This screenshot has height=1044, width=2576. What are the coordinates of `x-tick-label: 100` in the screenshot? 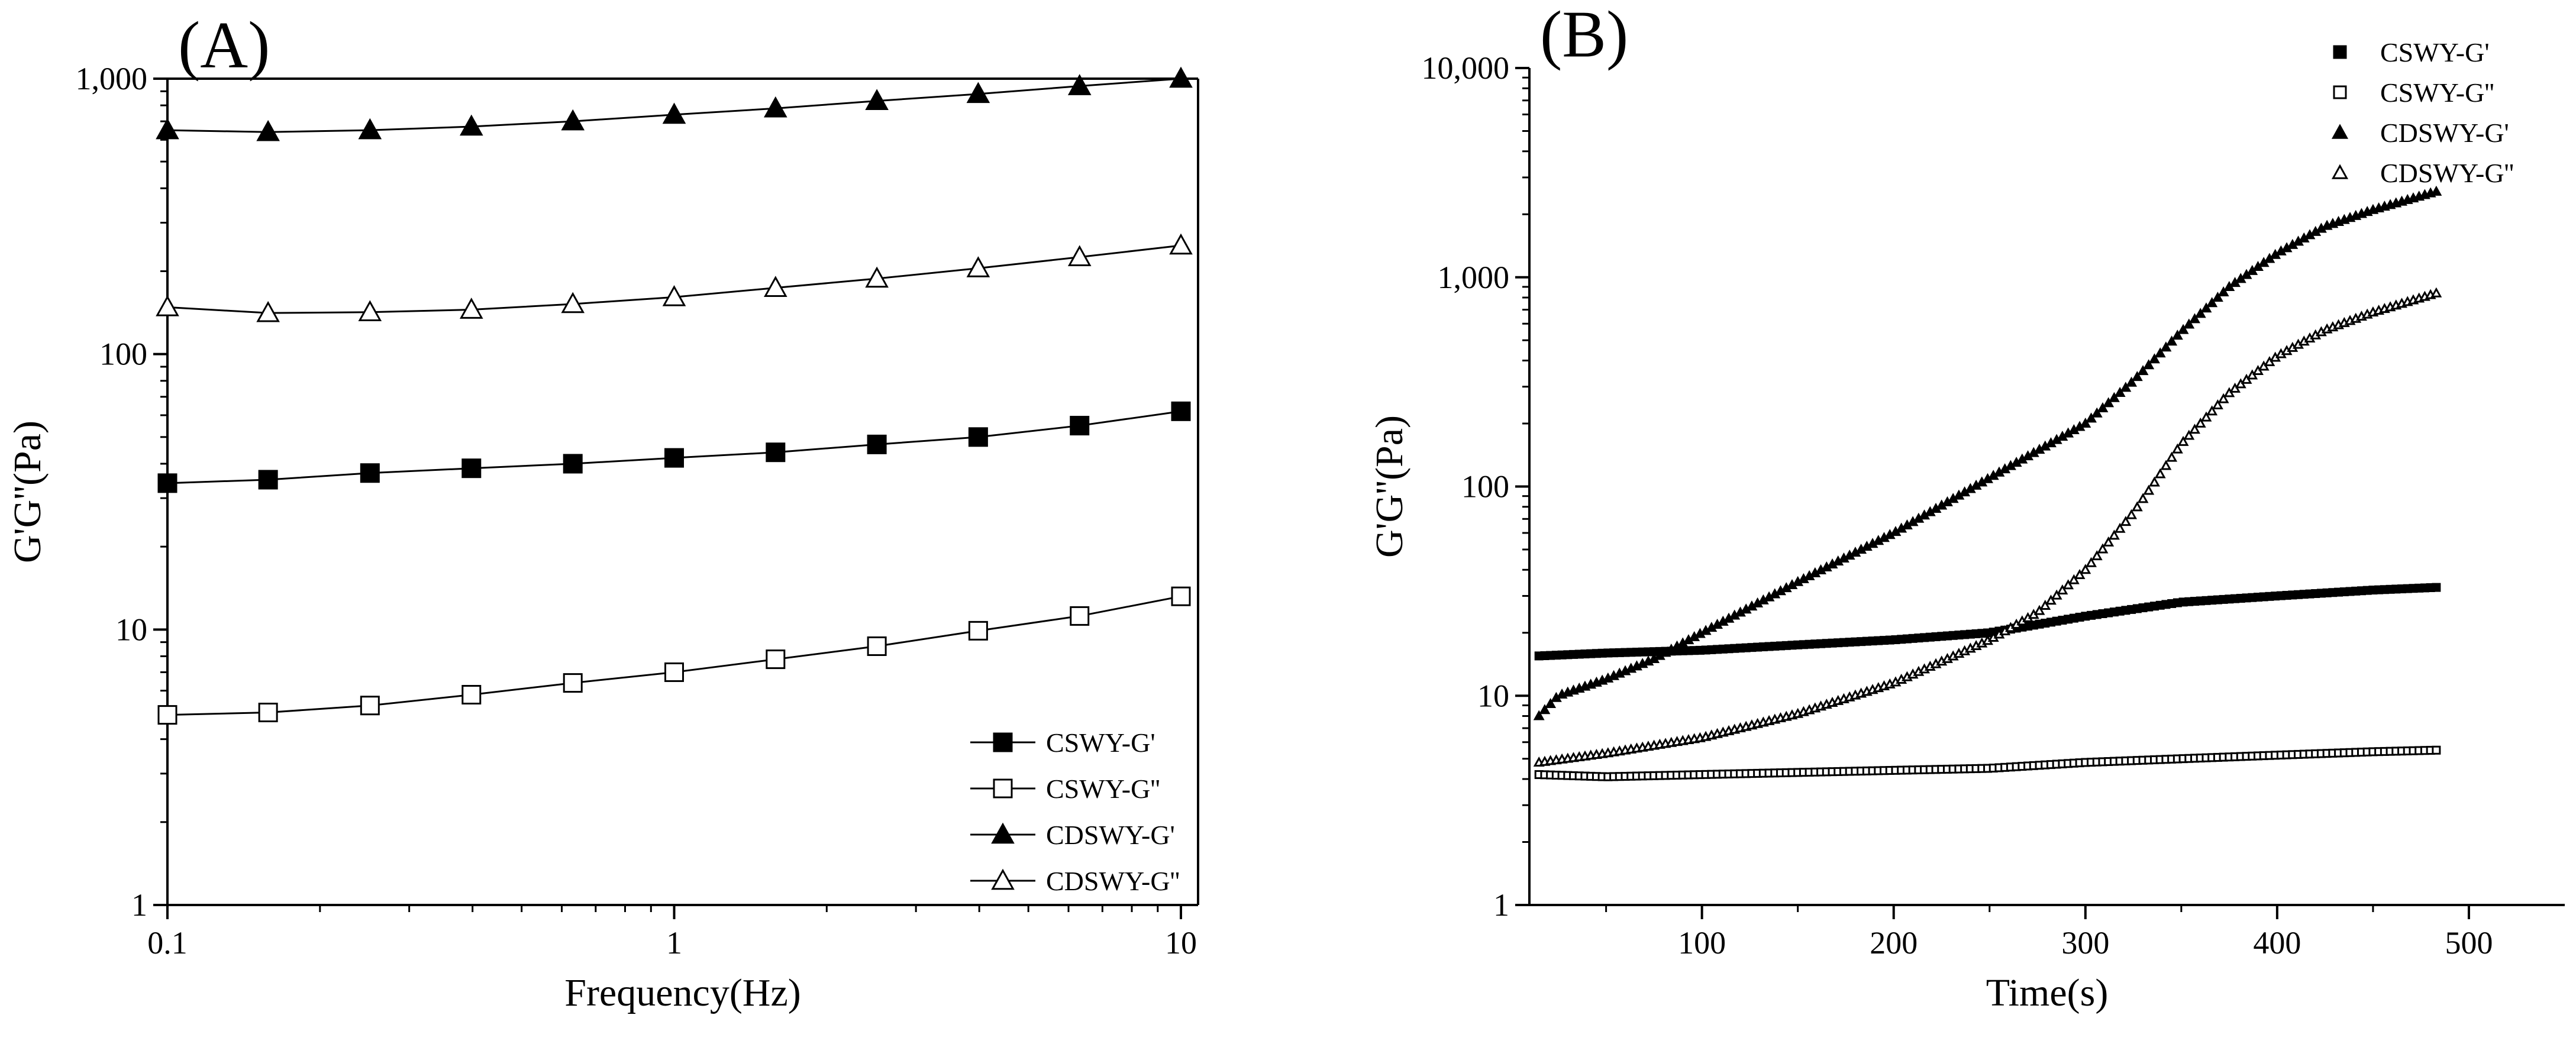 It's located at (1702, 943).